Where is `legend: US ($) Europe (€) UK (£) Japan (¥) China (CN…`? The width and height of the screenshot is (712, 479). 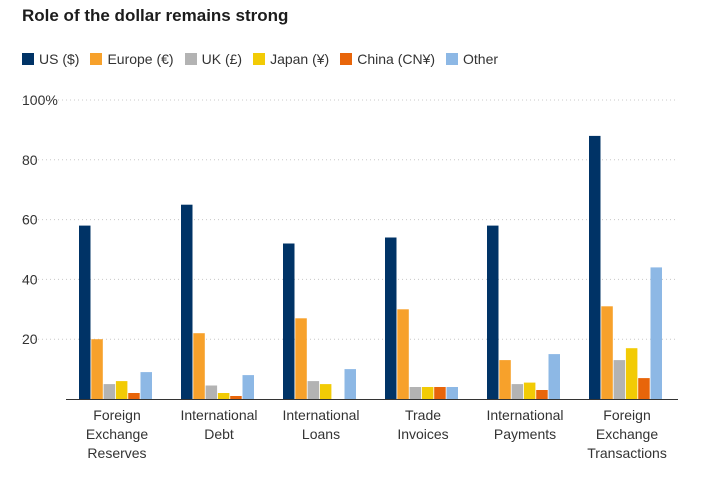
legend: US ($) Europe (€) UK (£) Japan (¥) China (CN… is located at coordinates (265, 59).